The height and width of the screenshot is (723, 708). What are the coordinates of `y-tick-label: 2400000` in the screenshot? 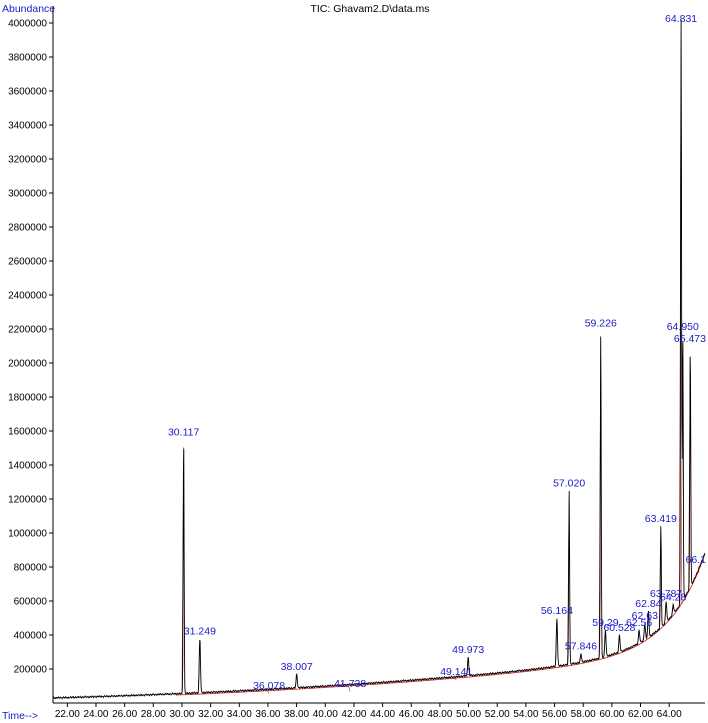 It's located at (27, 296).